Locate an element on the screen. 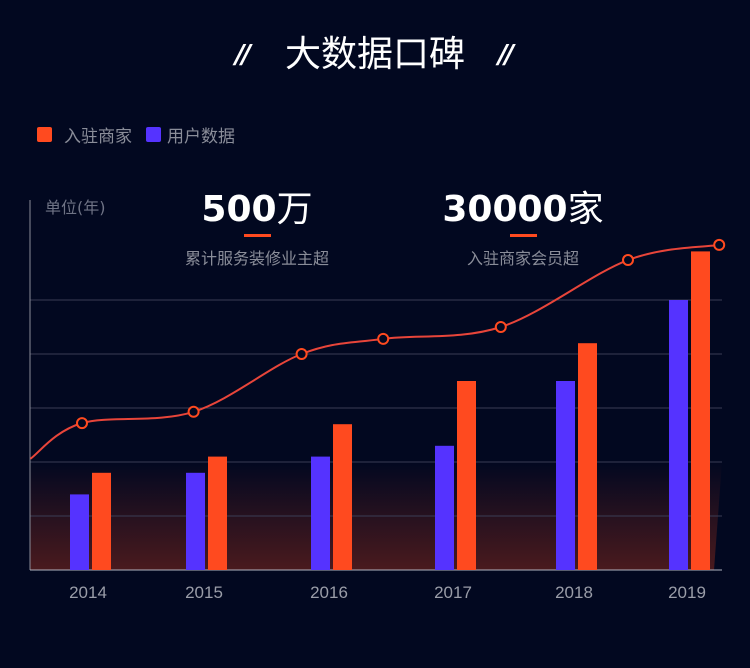  stat-service: 500万 累计服务装修业主超 is located at coordinates (257, 228).